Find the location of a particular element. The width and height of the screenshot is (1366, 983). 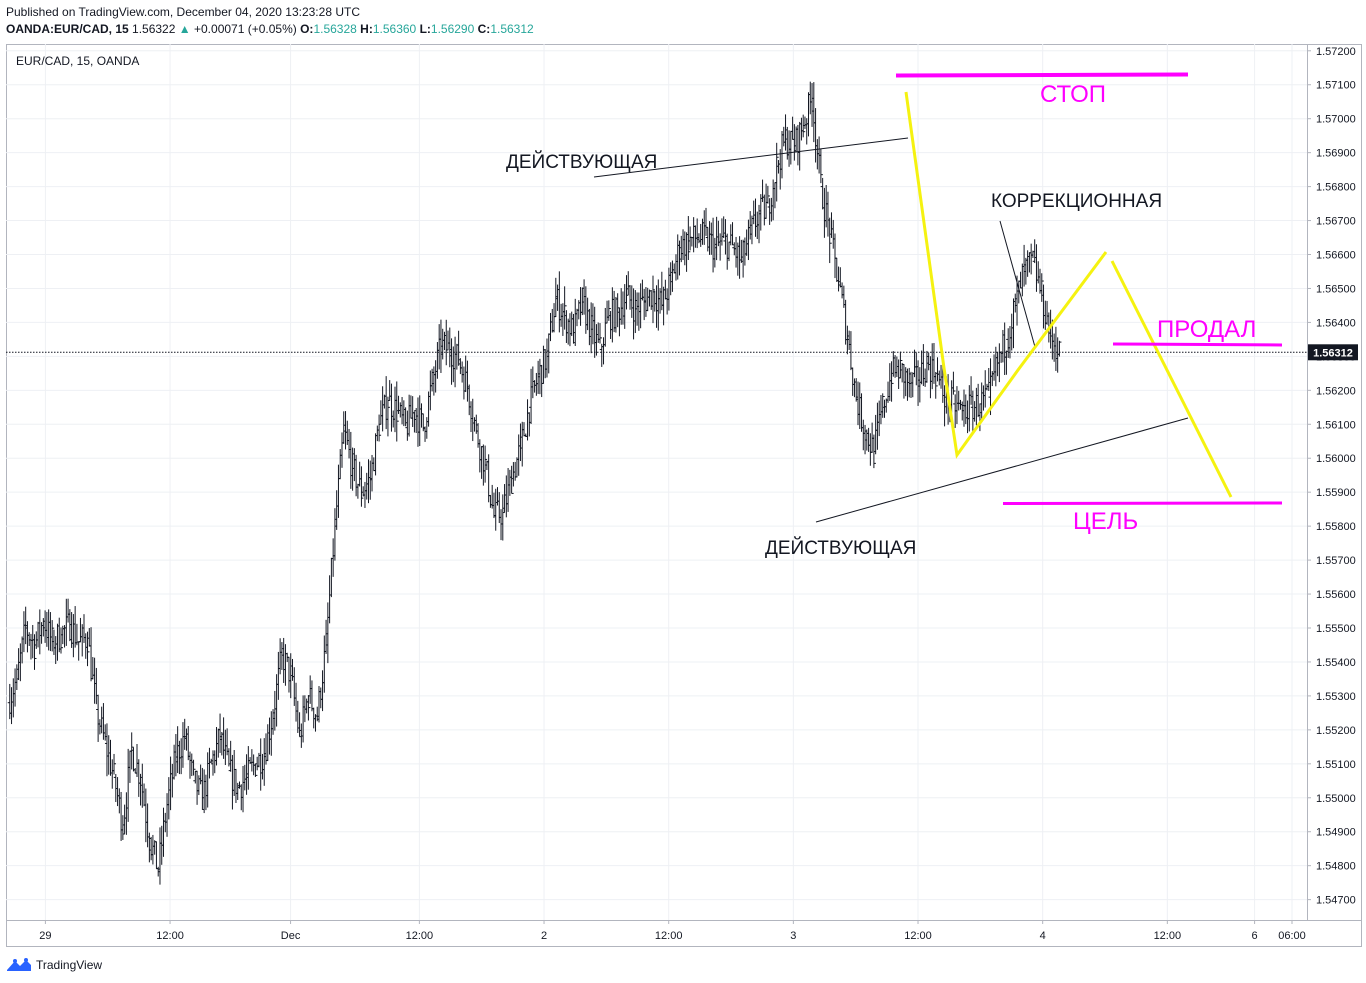

price-tick-label: 1.56500 is located at coordinates (1336, 289).